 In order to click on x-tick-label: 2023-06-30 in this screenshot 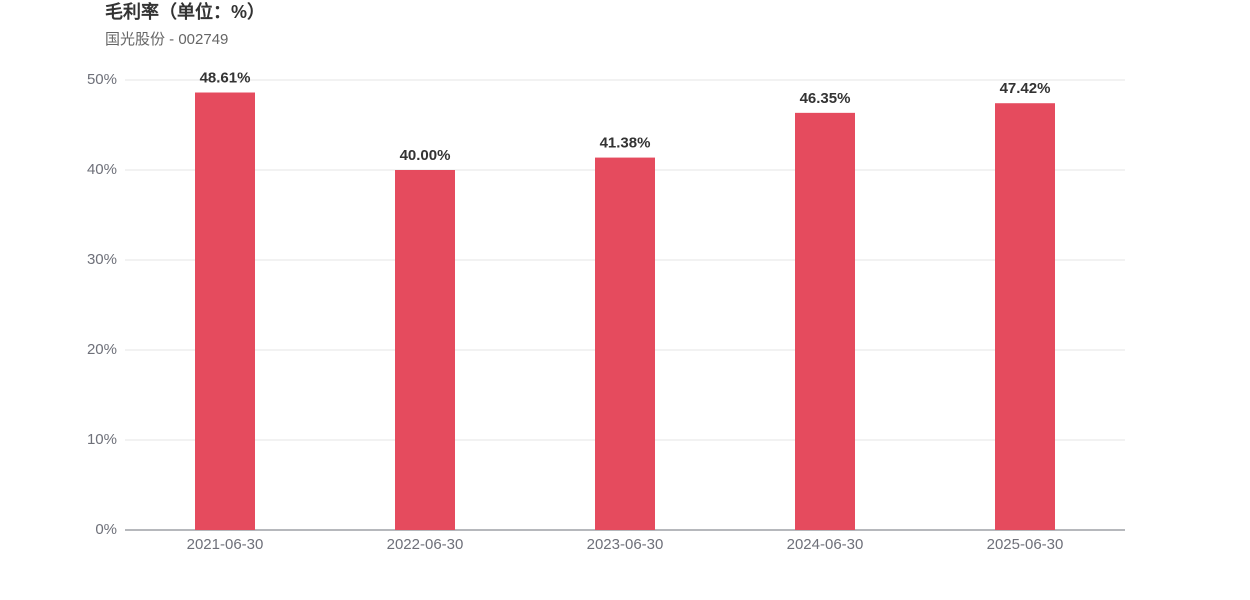, I will do `click(625, 544)`.